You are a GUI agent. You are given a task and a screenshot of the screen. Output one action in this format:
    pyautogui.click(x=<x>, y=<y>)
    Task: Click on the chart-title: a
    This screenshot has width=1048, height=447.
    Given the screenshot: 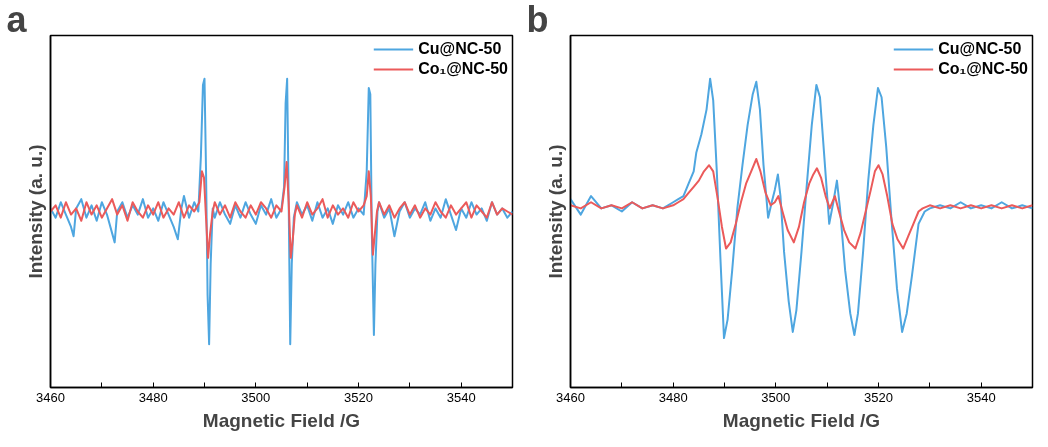 What is the action you would take?
    pyautogui.click(x=17, y=20)
    